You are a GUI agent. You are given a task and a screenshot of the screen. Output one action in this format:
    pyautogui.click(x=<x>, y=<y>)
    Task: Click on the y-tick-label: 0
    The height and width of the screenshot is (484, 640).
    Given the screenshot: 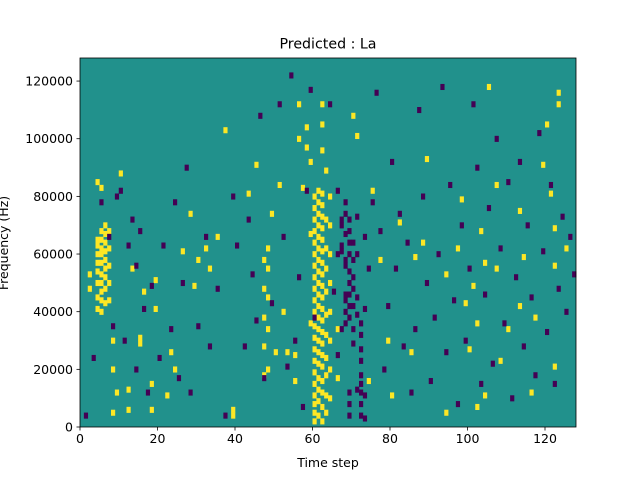 What is the action you would take?
    pyautogui.click(x=69, y=427)
    